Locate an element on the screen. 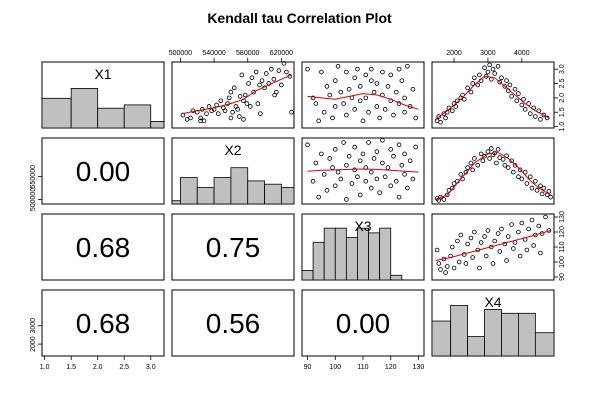 The image size is (599, 400). right-tick-label: 1.5 is located at coordinates (562, 112).